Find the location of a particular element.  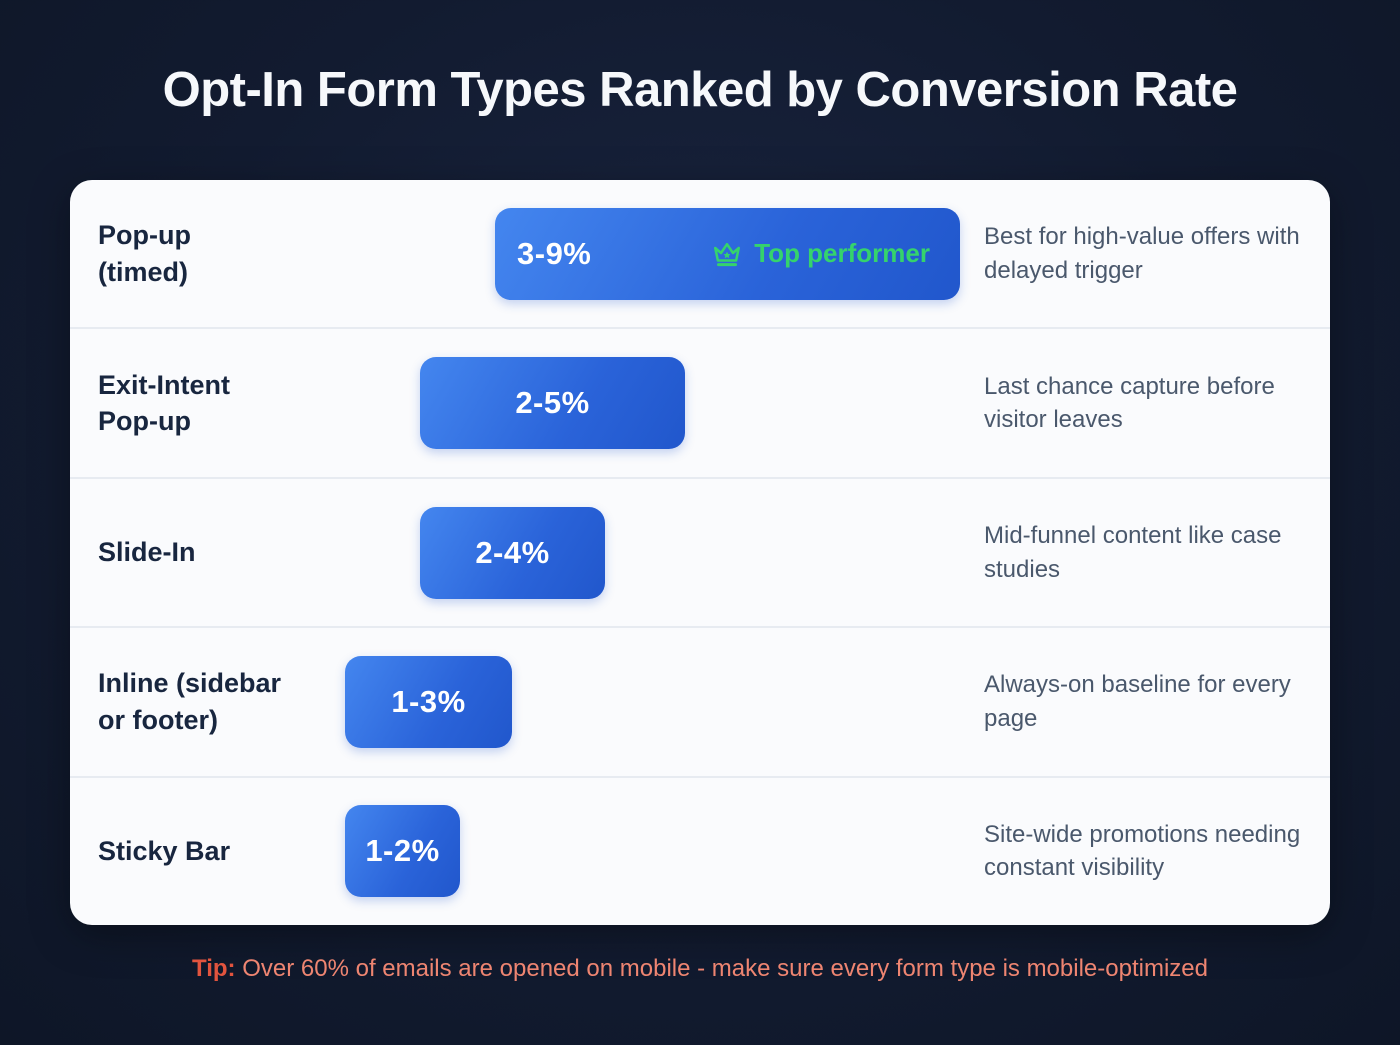

conversion-bar: 1-2% is located at coordinates (402, 851).